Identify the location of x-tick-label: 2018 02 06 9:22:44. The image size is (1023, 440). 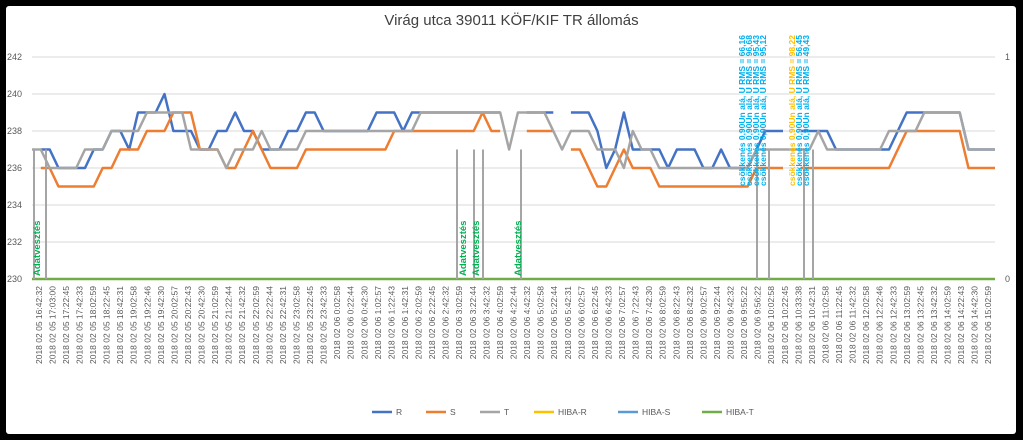
(717, 323).